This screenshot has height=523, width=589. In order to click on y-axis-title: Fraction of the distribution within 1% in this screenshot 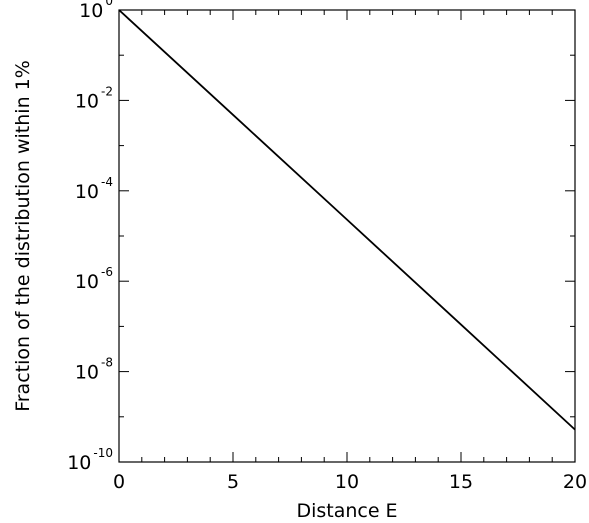, I will do `click(23, 236)`.